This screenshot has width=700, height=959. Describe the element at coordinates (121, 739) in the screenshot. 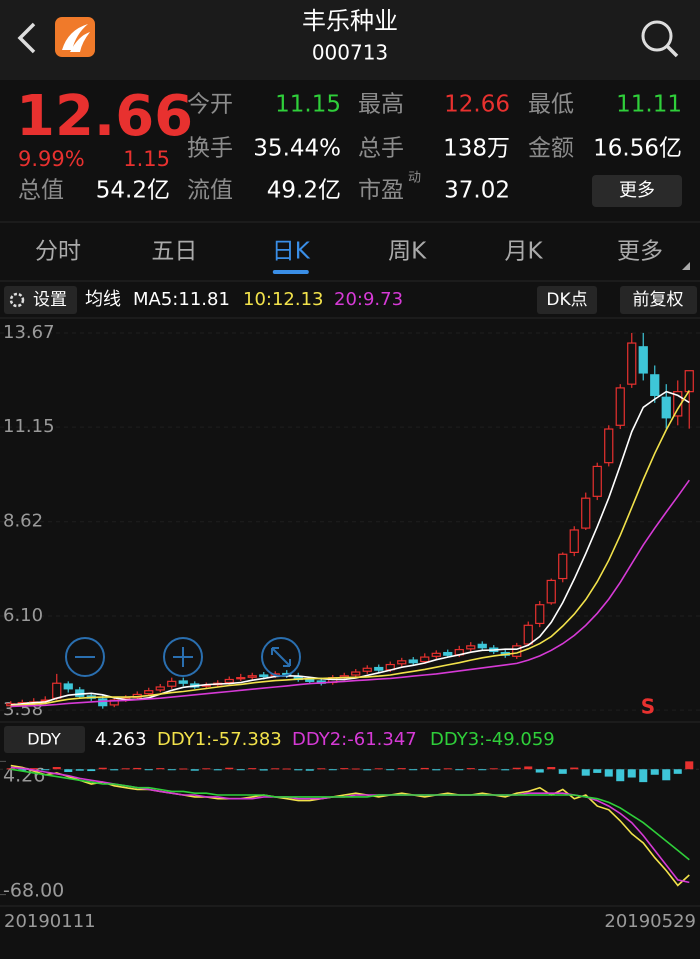

I see `ddy-value: 4.263` at that location.